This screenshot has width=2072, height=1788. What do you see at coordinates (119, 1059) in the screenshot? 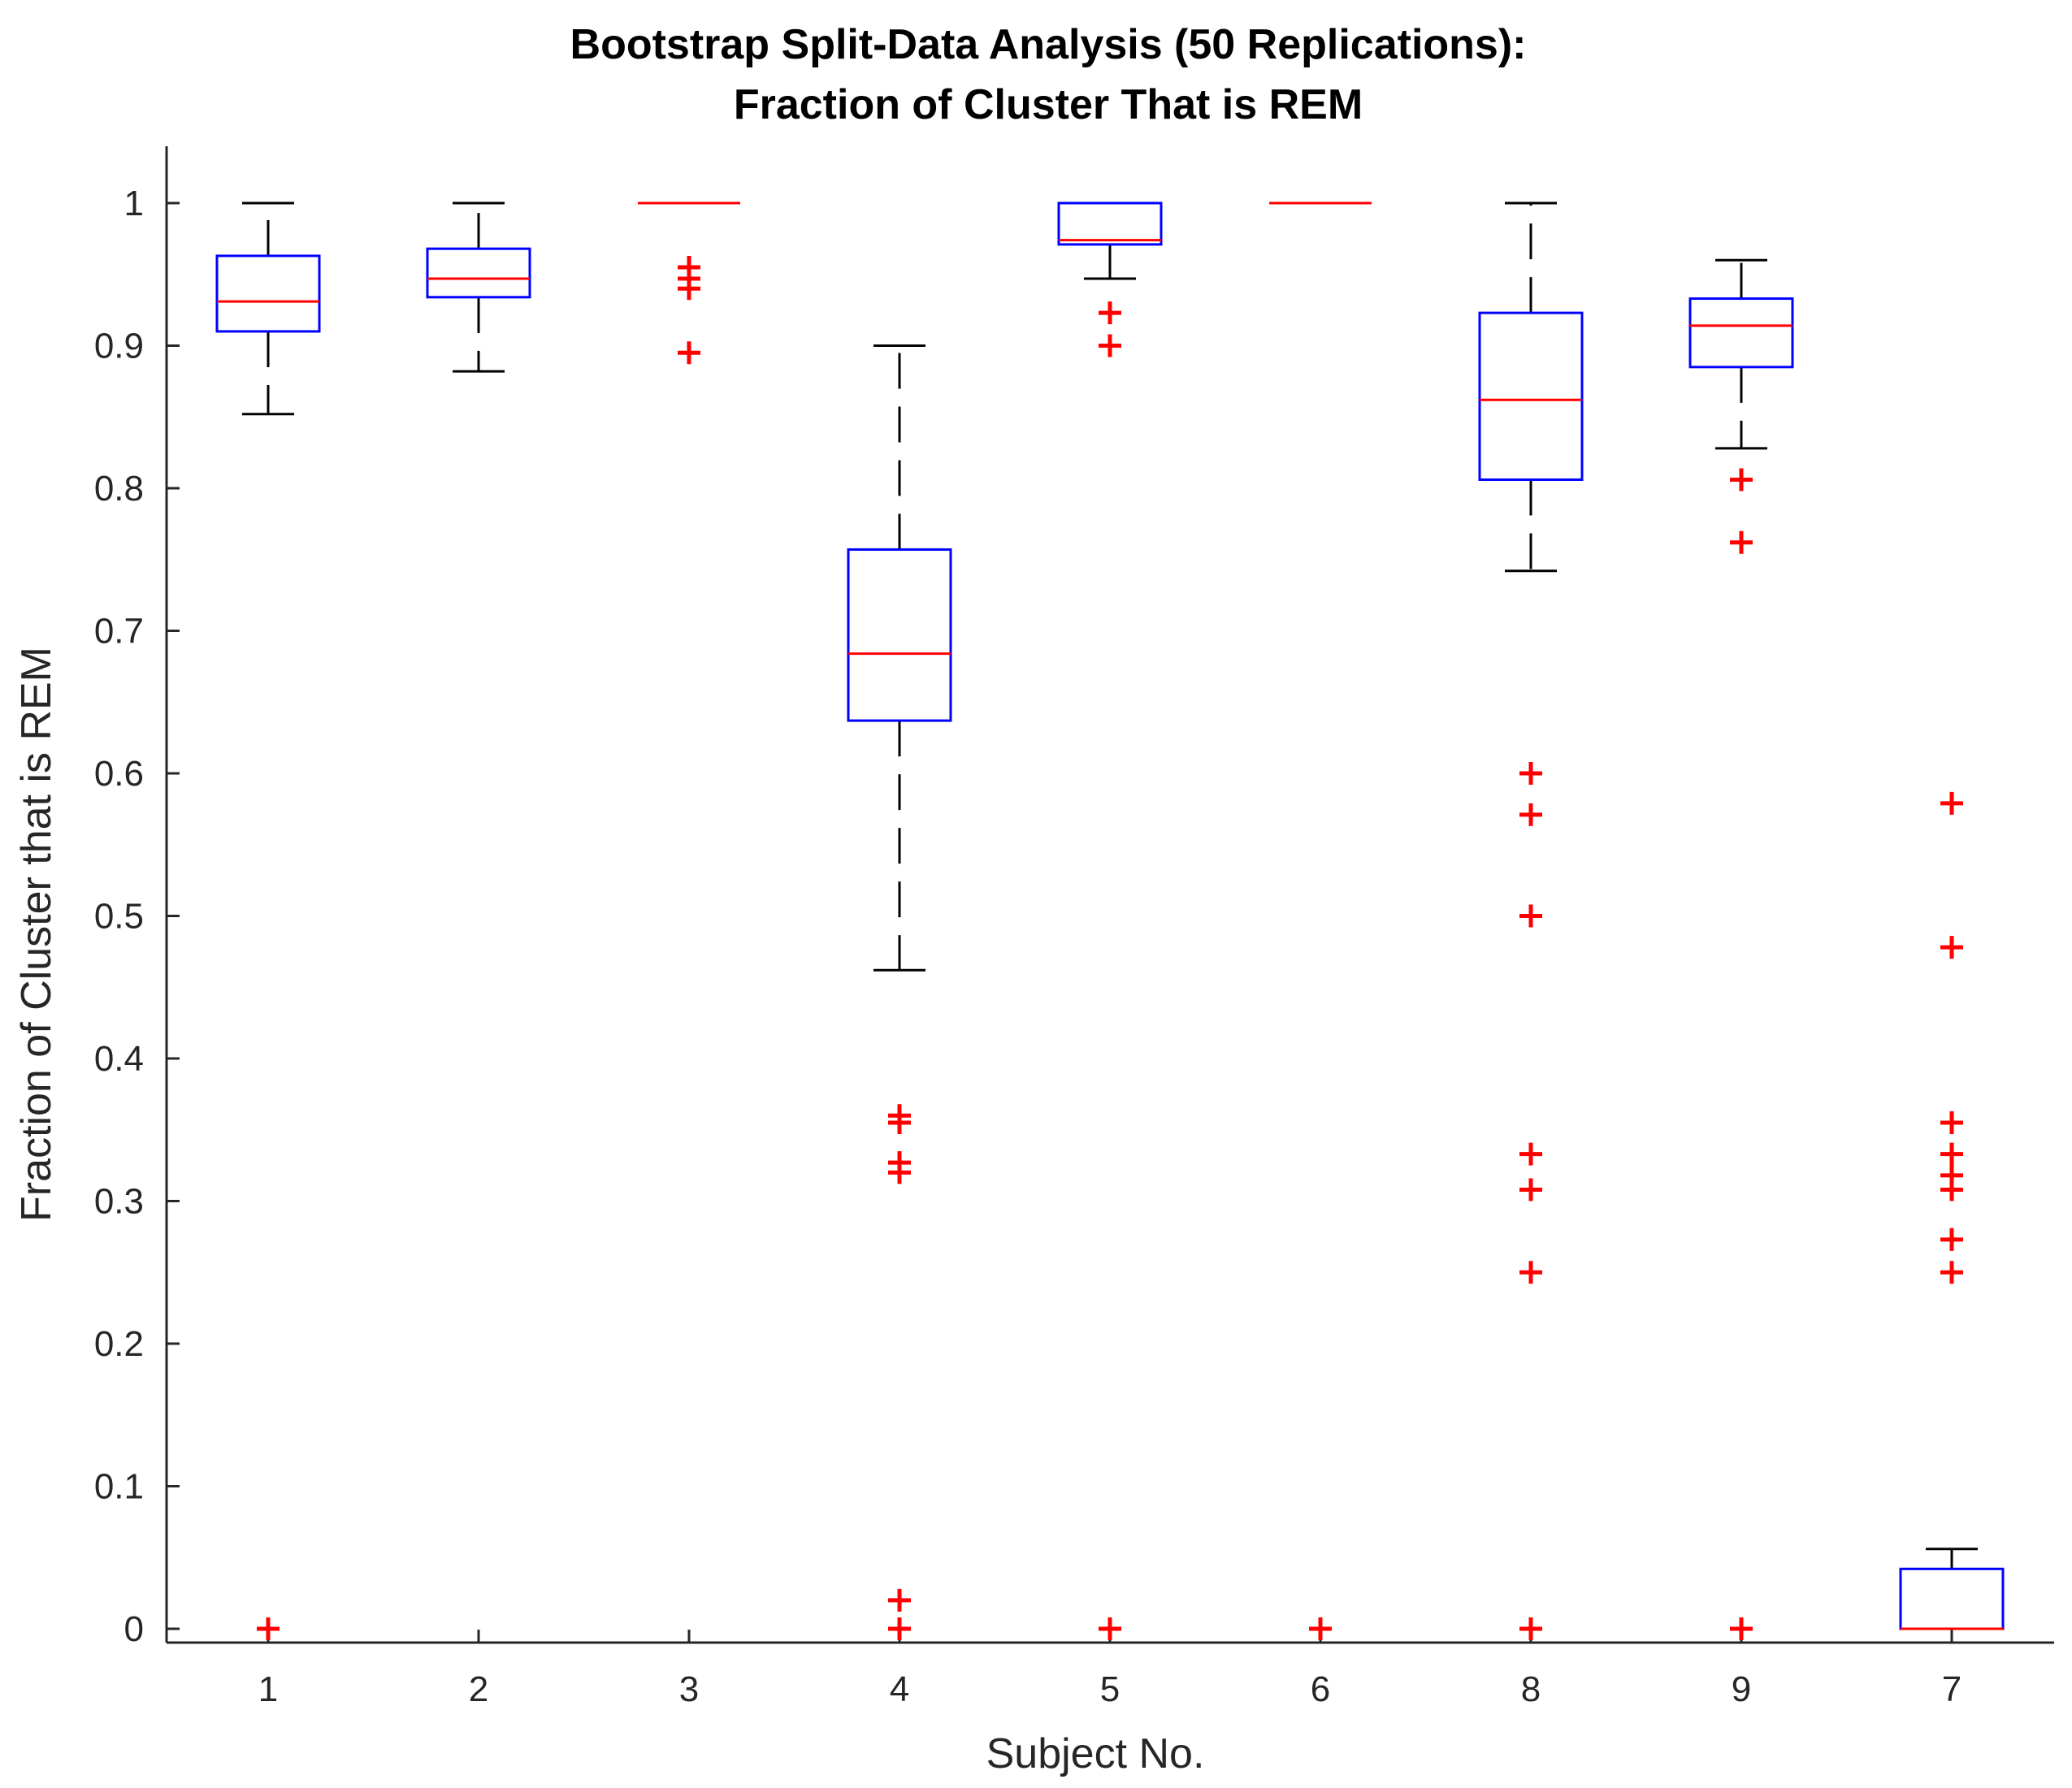
I see `y-tick-label: 0.4` at bounding box center [119, 1059].